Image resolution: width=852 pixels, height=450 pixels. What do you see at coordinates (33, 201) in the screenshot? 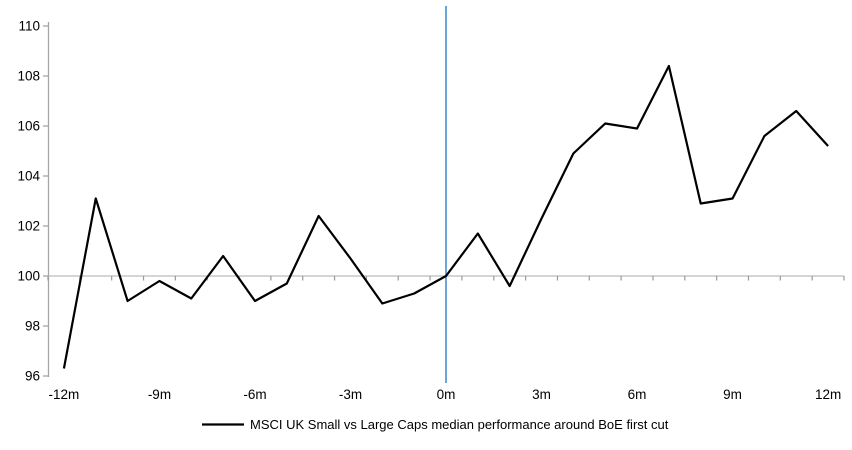
I see `y-axis: 96 98 100 102 104 106 108 110` at bounding box center [33, 201].